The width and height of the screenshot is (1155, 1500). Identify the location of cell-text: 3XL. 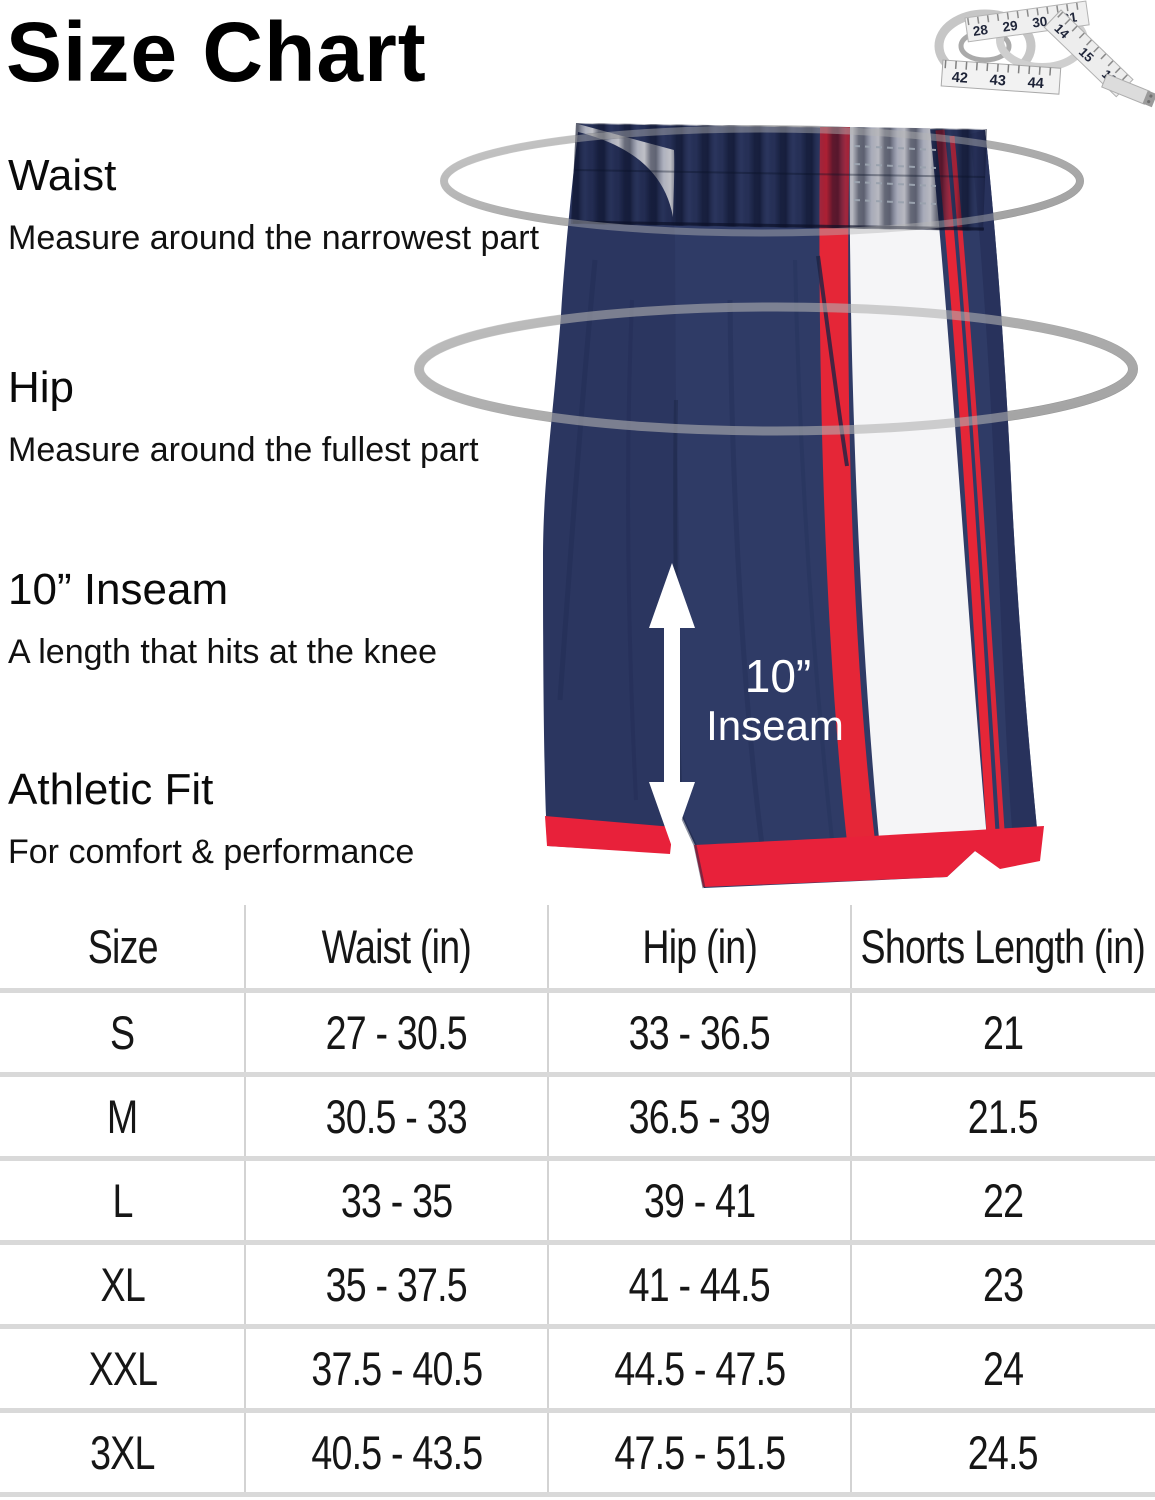
(122, 1452).